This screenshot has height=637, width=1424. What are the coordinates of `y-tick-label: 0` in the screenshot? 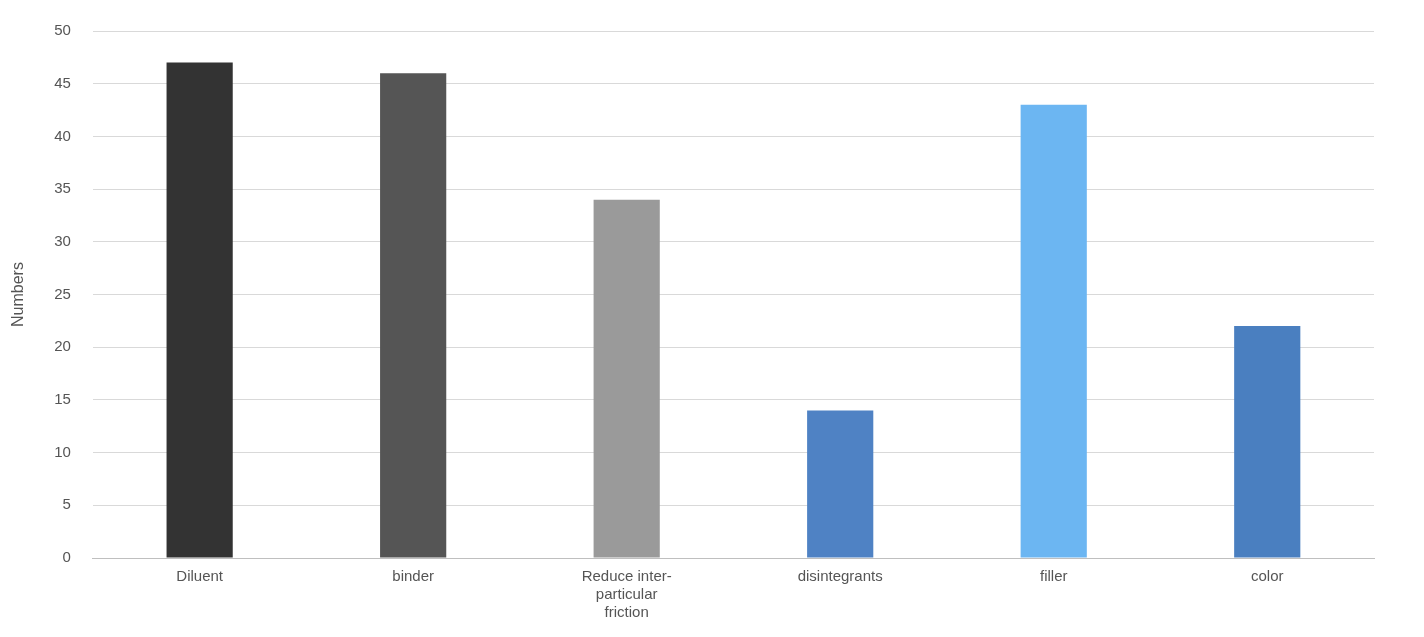 It's located at (66, 557).